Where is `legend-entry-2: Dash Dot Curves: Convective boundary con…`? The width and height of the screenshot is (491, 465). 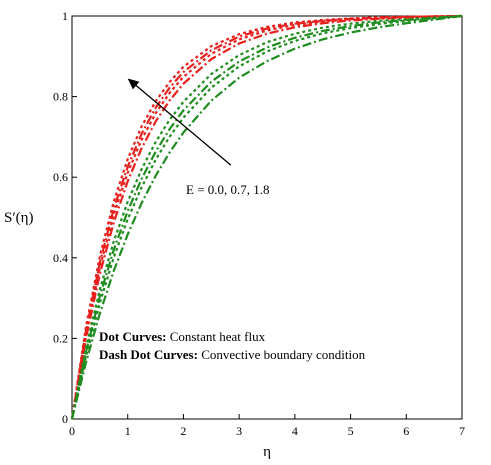 legend-entry-2: Dash Dot Curves: Convective boundary con… is located at coordinates (232, 354).